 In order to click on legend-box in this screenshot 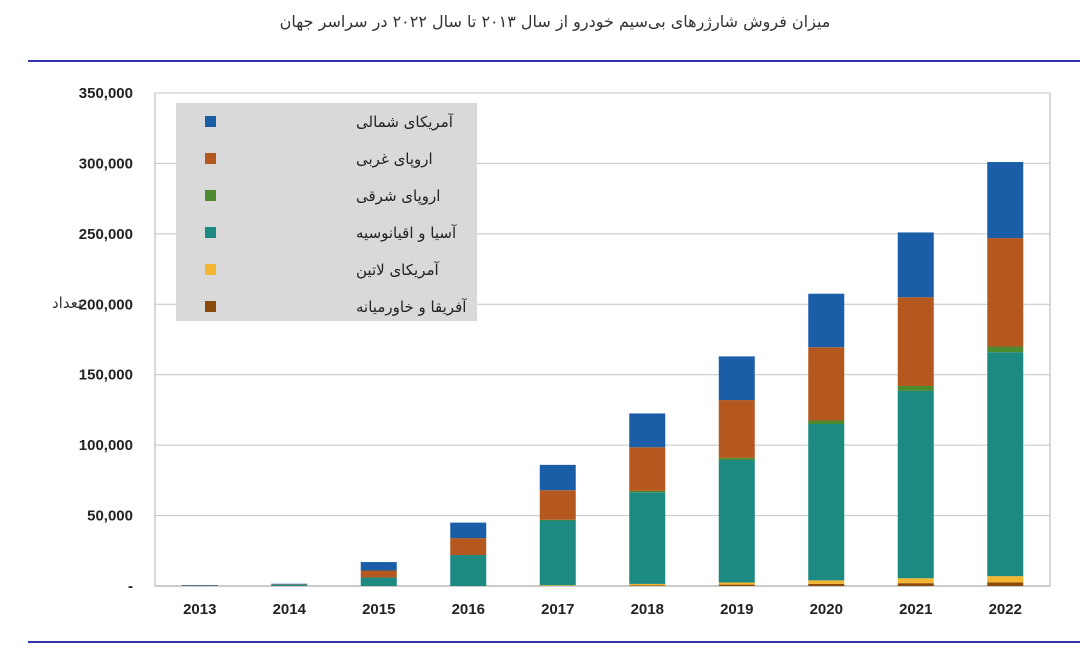, I will do `click(326, 212)`.